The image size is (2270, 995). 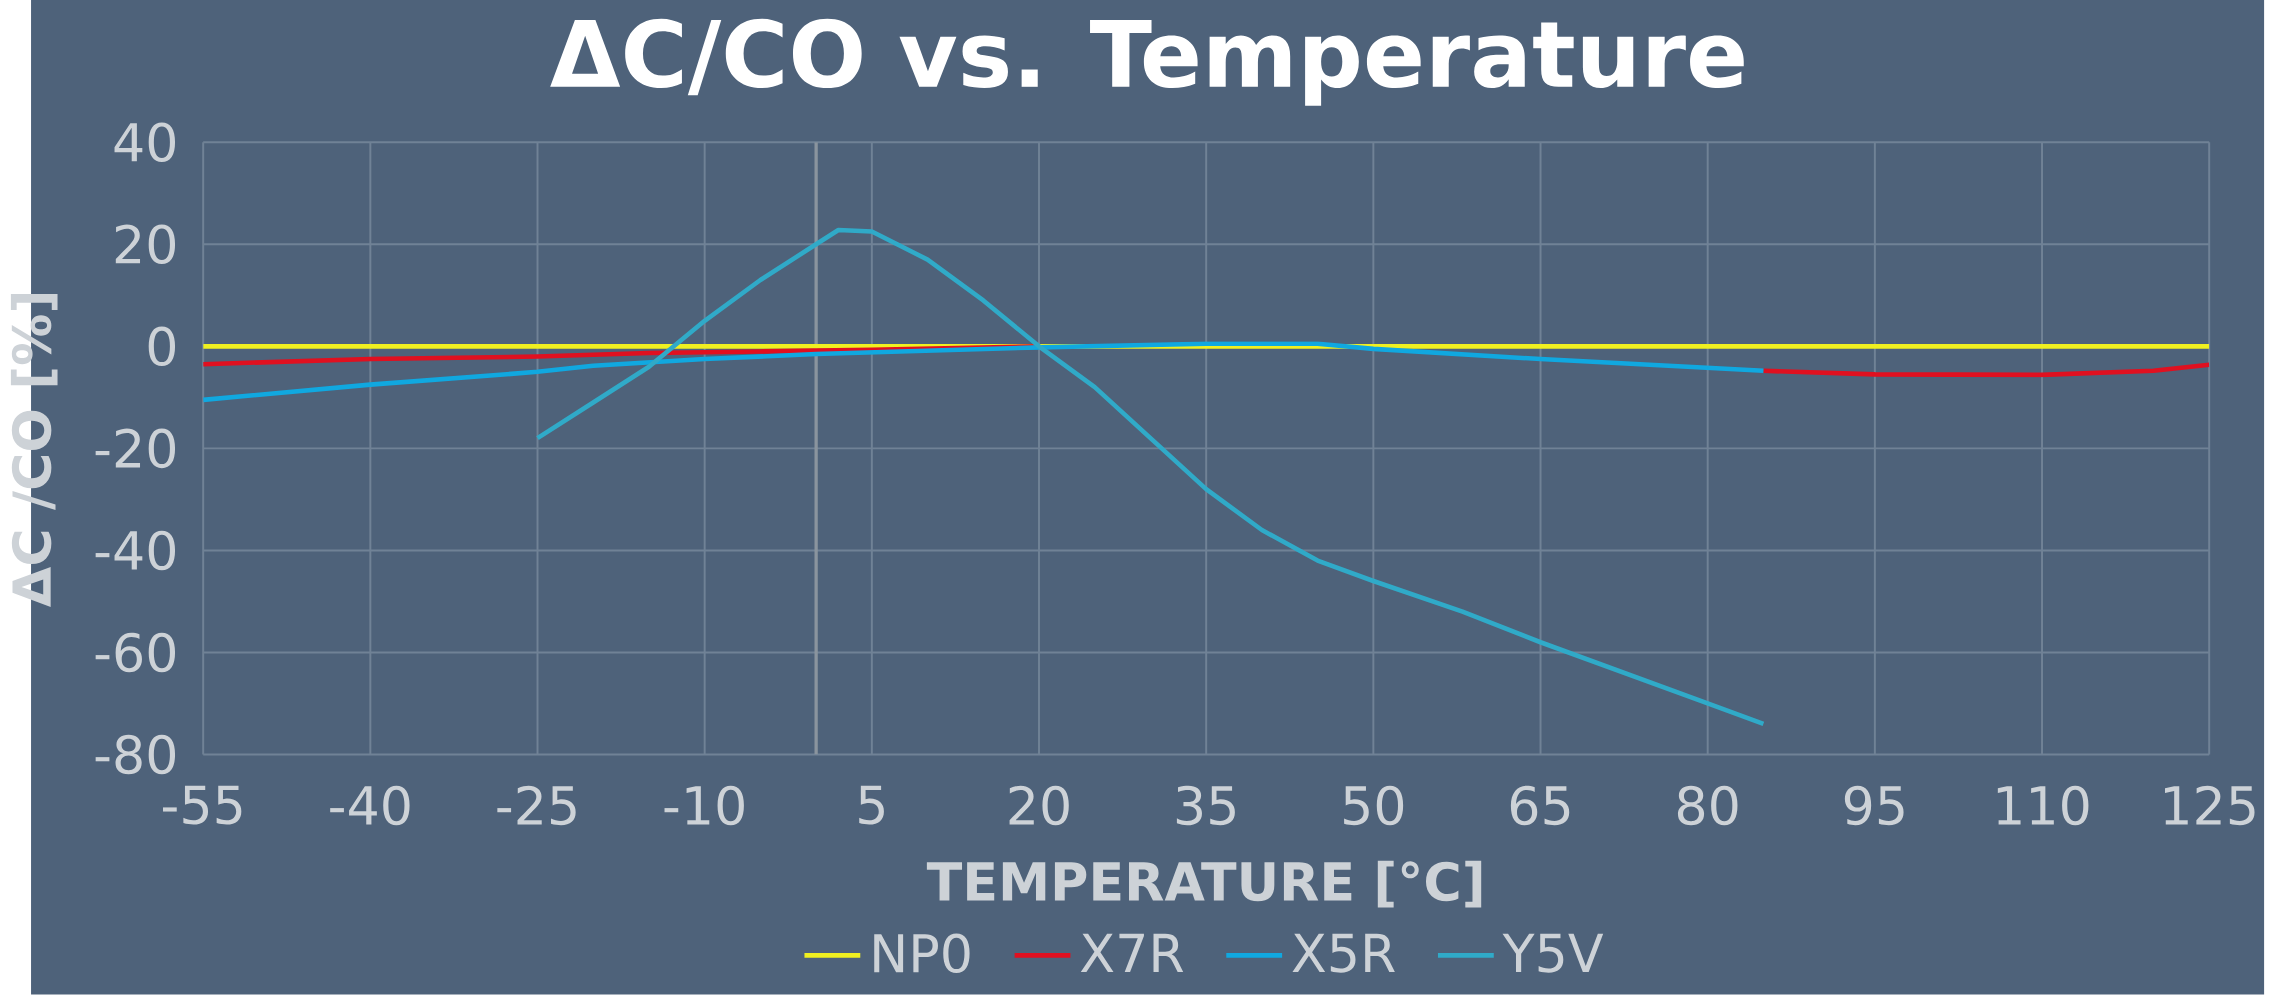 I want to click on x-tick-label: 125, so click(x=2210, y=805).